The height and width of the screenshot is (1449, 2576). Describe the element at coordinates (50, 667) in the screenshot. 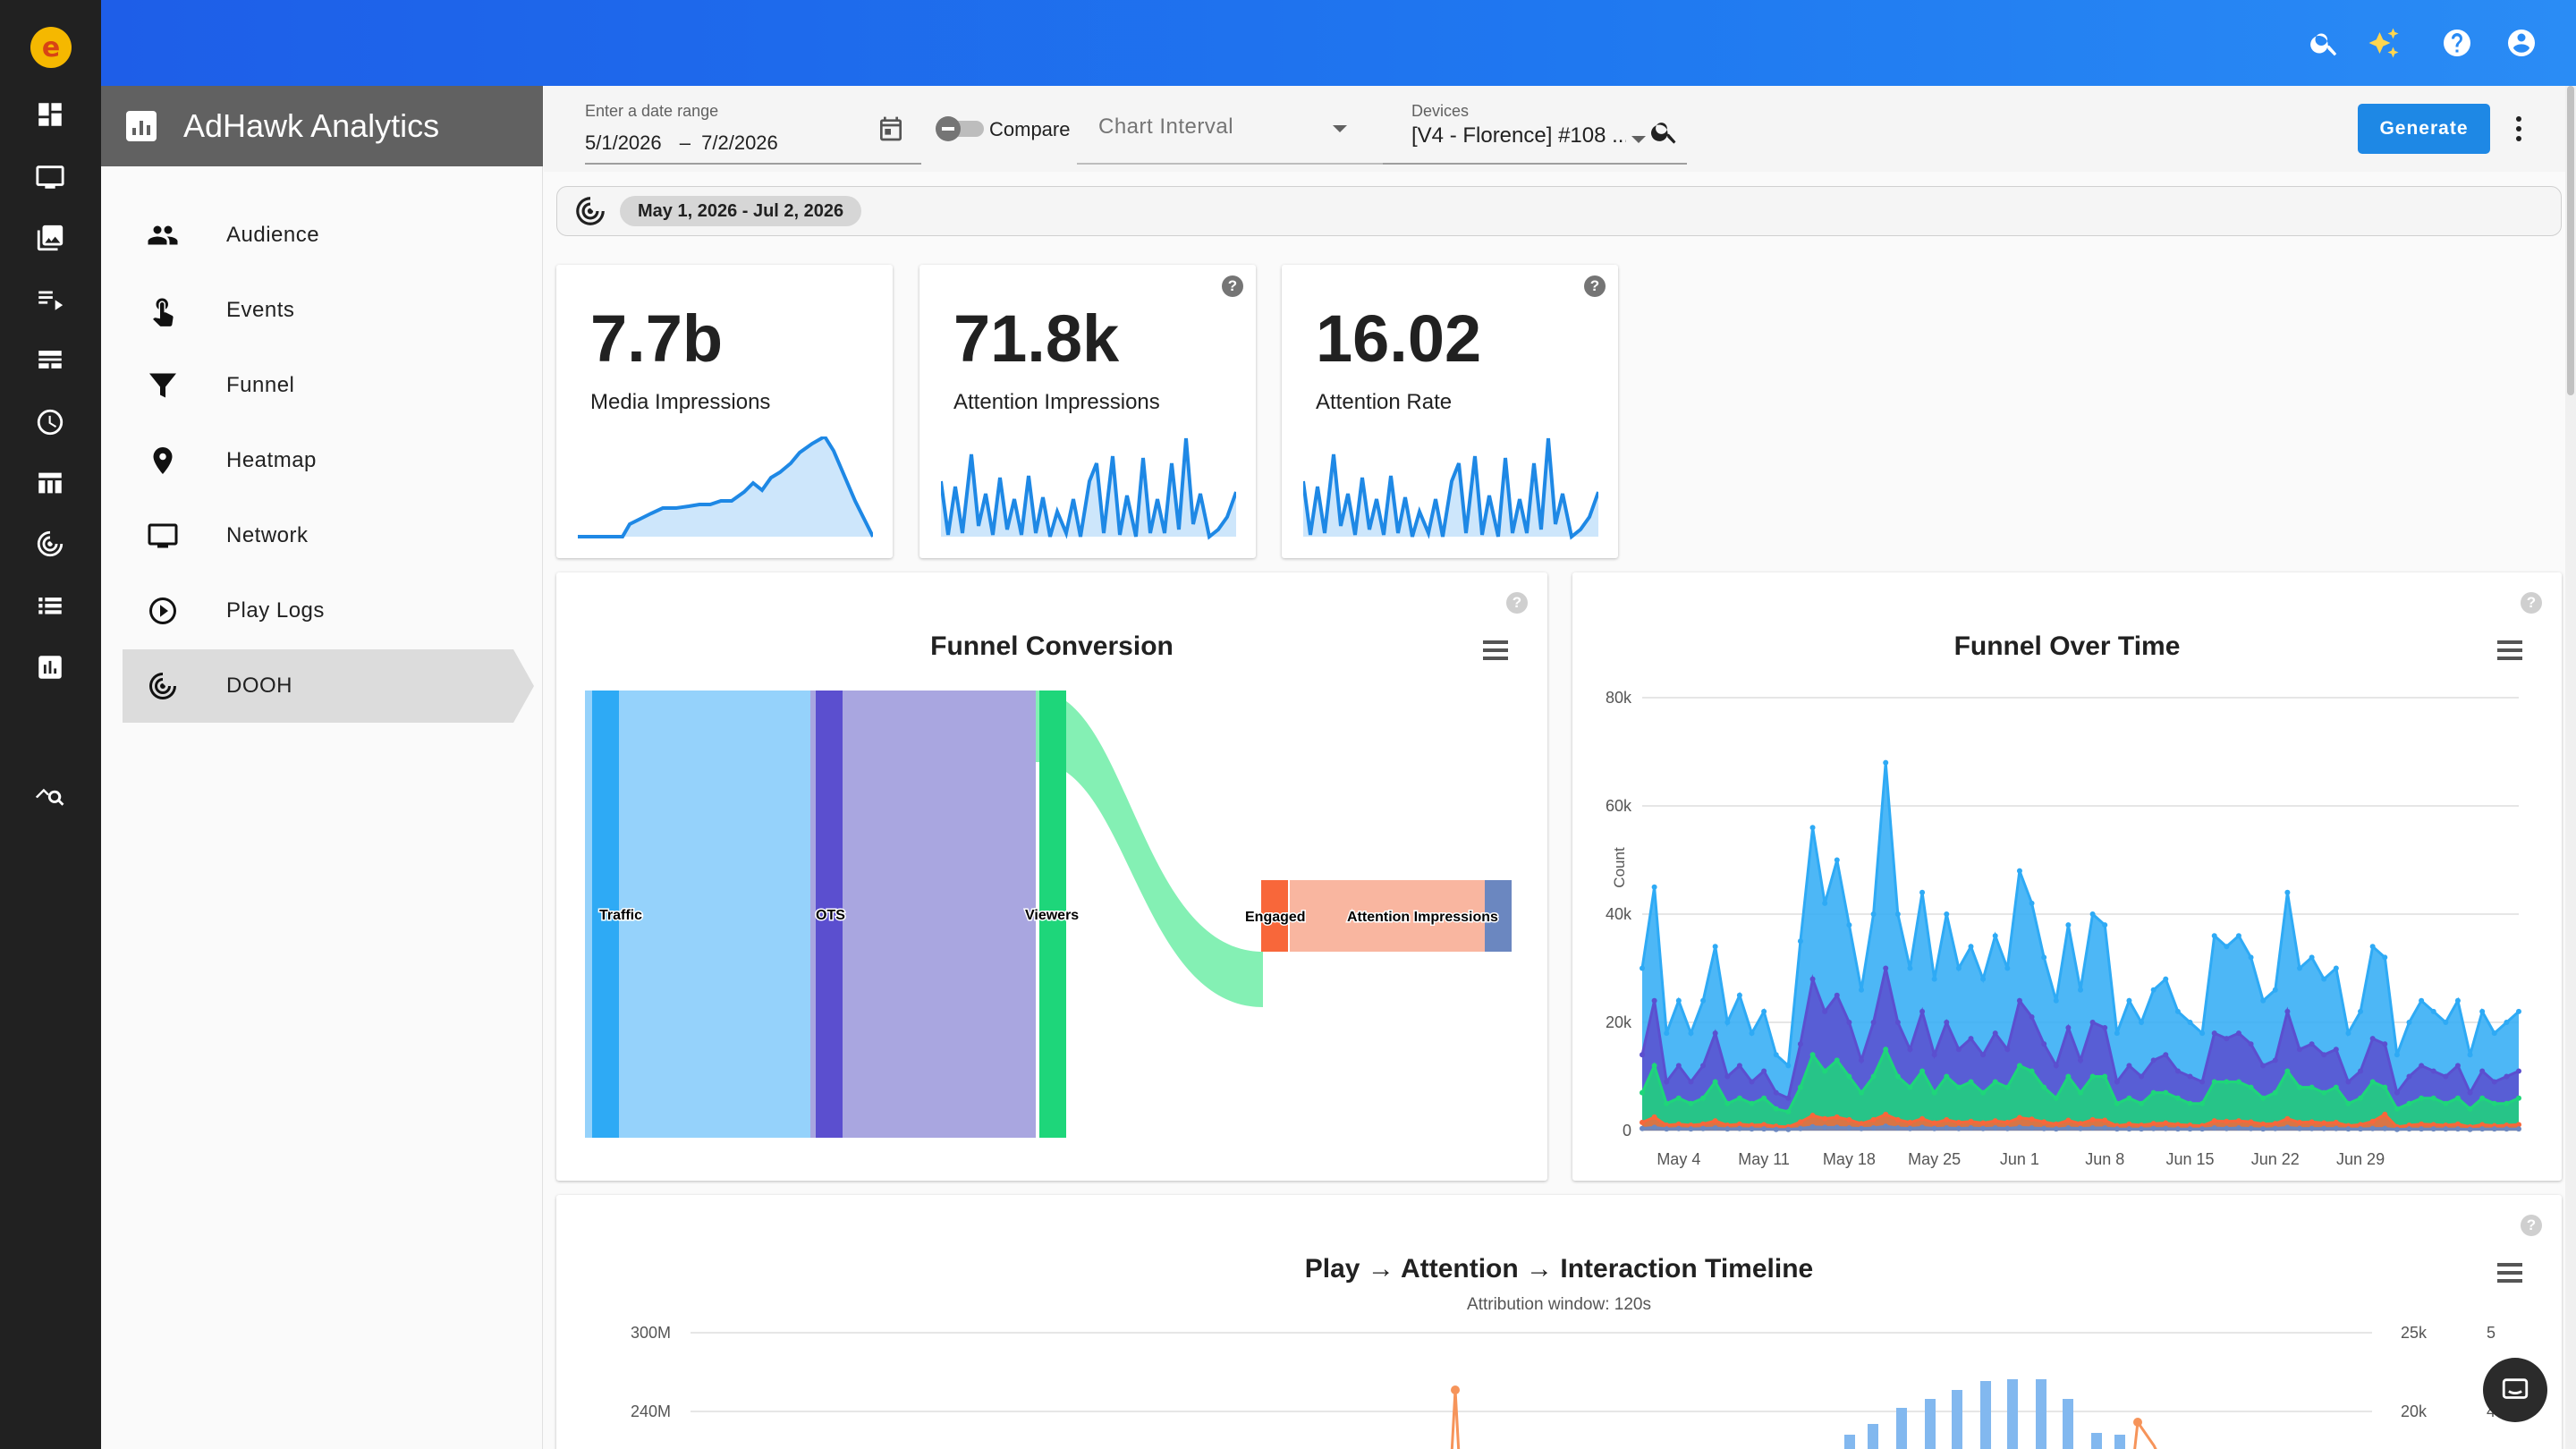

I see `analytics-icon` at that location.